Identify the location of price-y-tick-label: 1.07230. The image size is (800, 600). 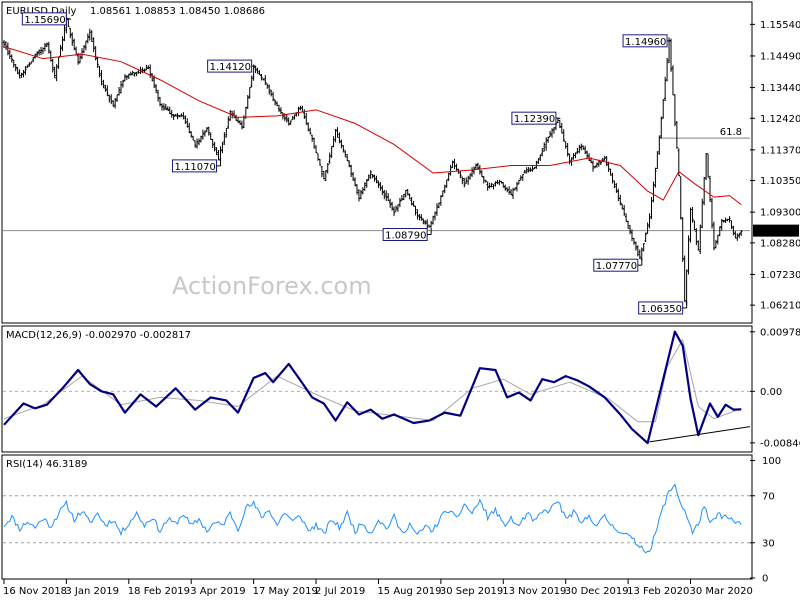
(780, 275).